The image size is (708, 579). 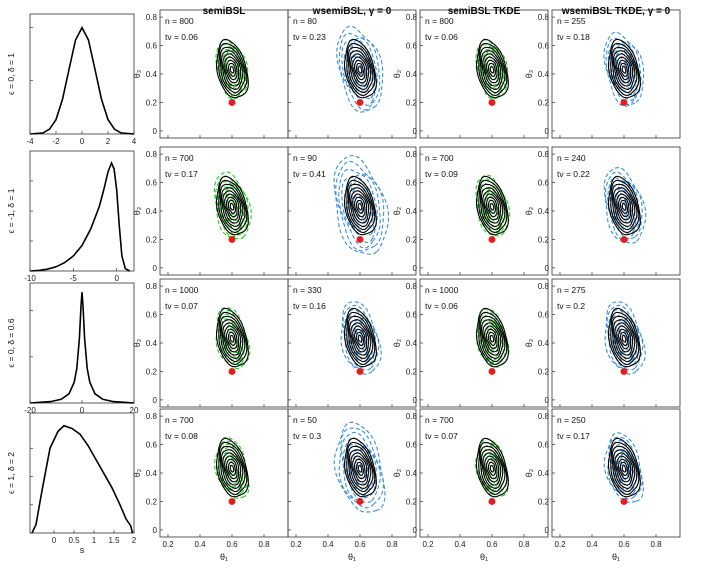 What do you see at coordinates (11, 473) in the screenshot?
I see `row-label: ϵ = 1, δ = 2` at bounding box center [11, 473].